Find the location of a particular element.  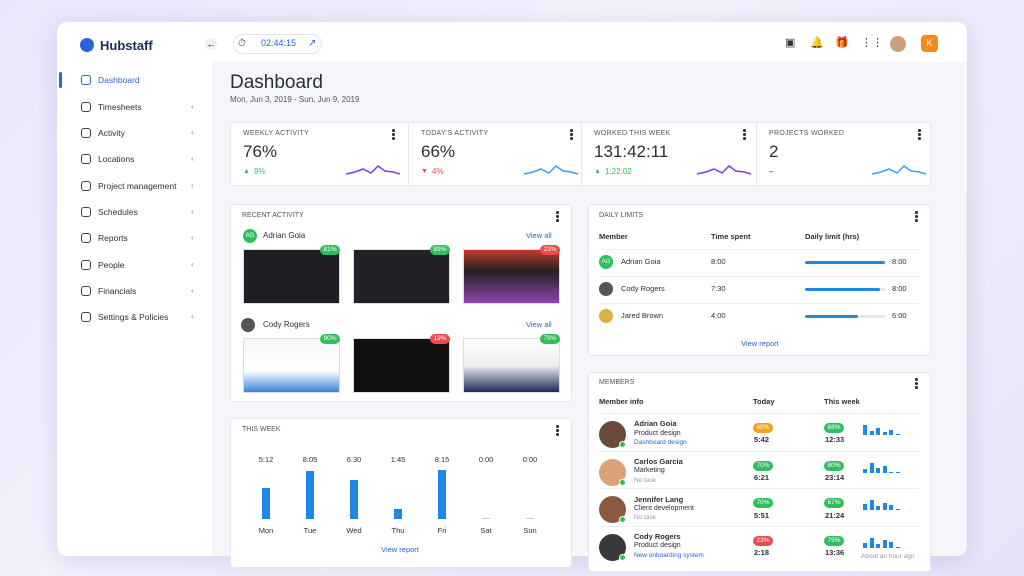

time-value: 23:14 is located at coordinates (835, 477).